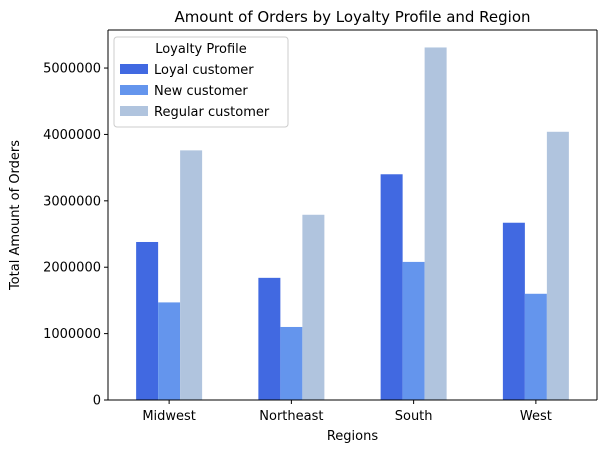 The height and width of the screenshot is (453, 607). What do you see at coordinates (72, 268) in the screenshot?
I see `y-tick-label: 2000000` at bounding box center [72, 268].